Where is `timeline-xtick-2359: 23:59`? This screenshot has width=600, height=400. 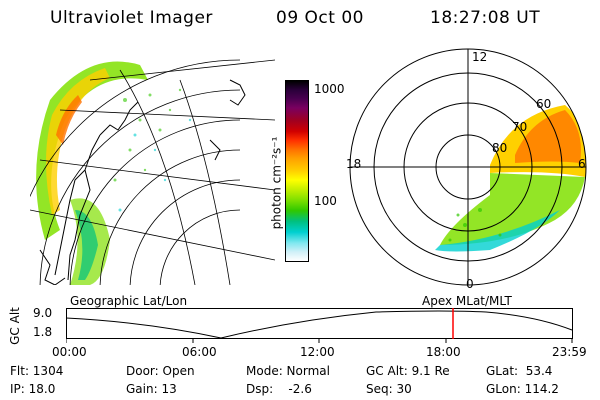 timeline-xtick-2359: 23:59 is located at coordinates (569, 352).